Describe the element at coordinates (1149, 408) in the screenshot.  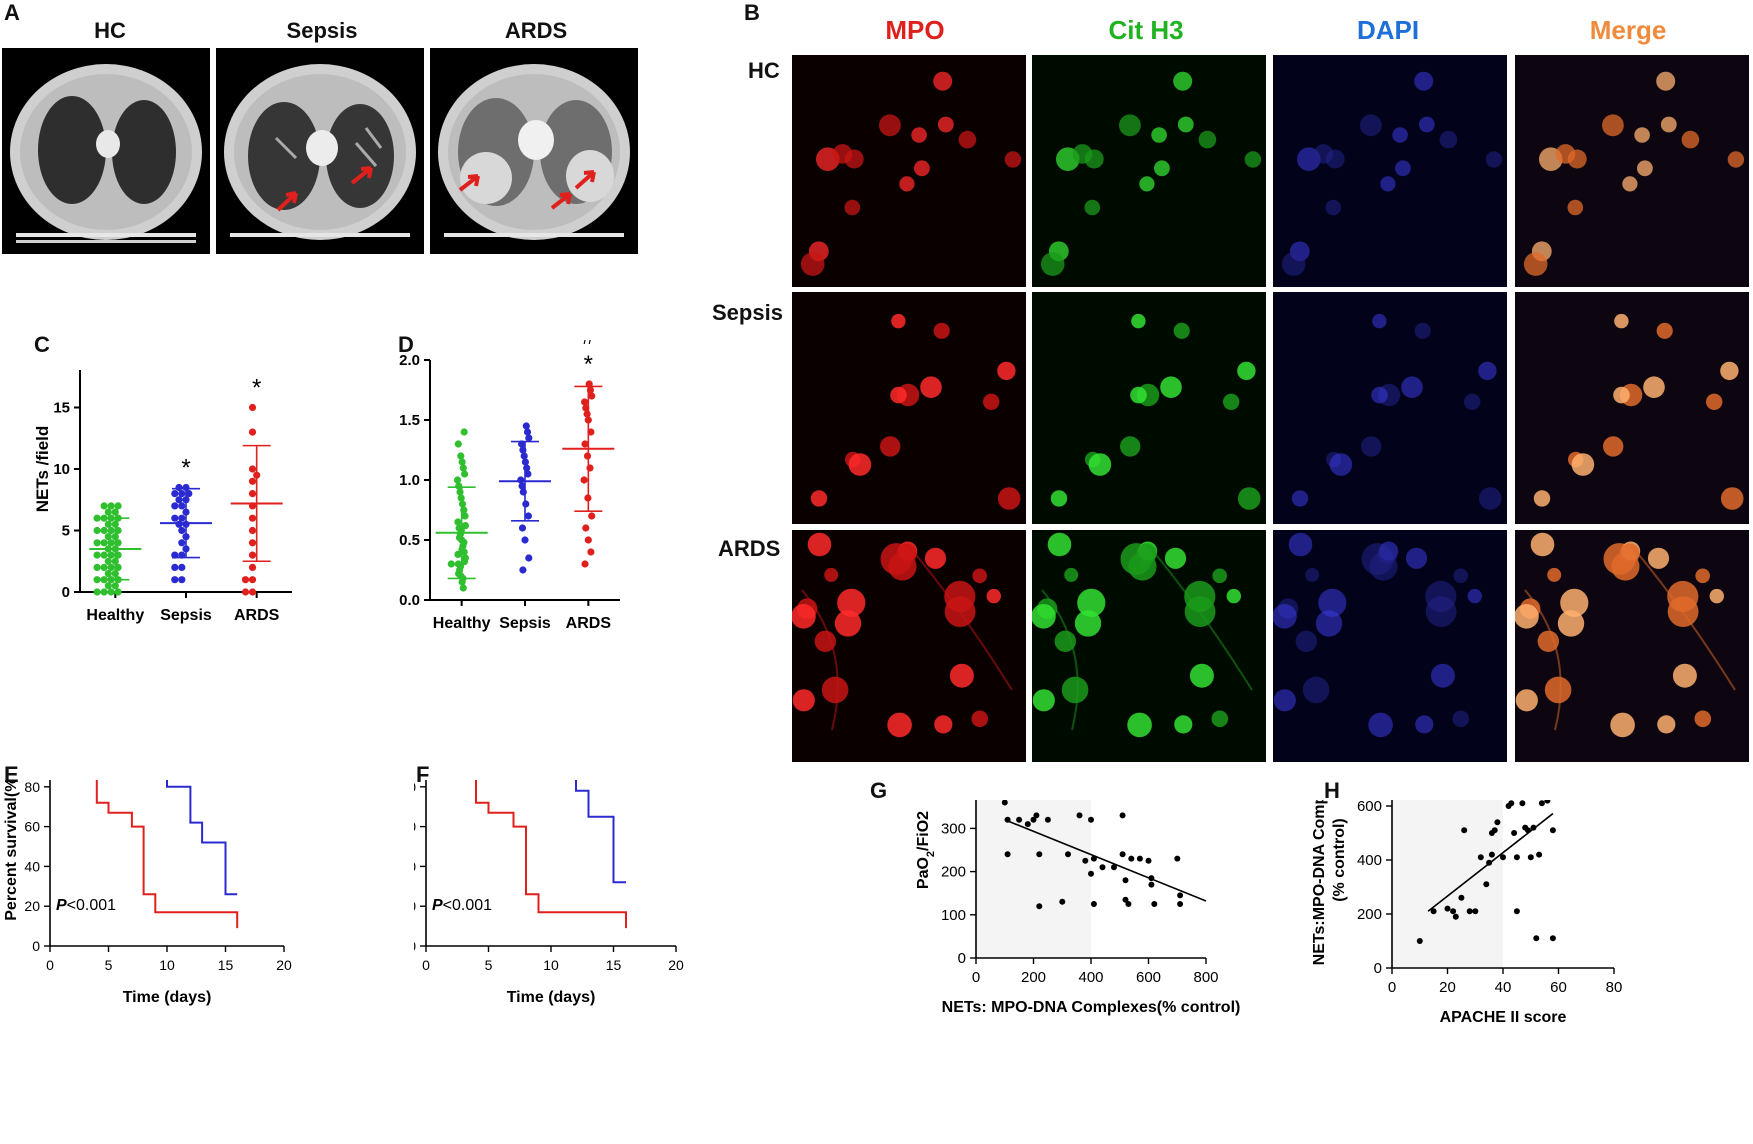
I see `if-tile-sepsis-cith3` at that location.